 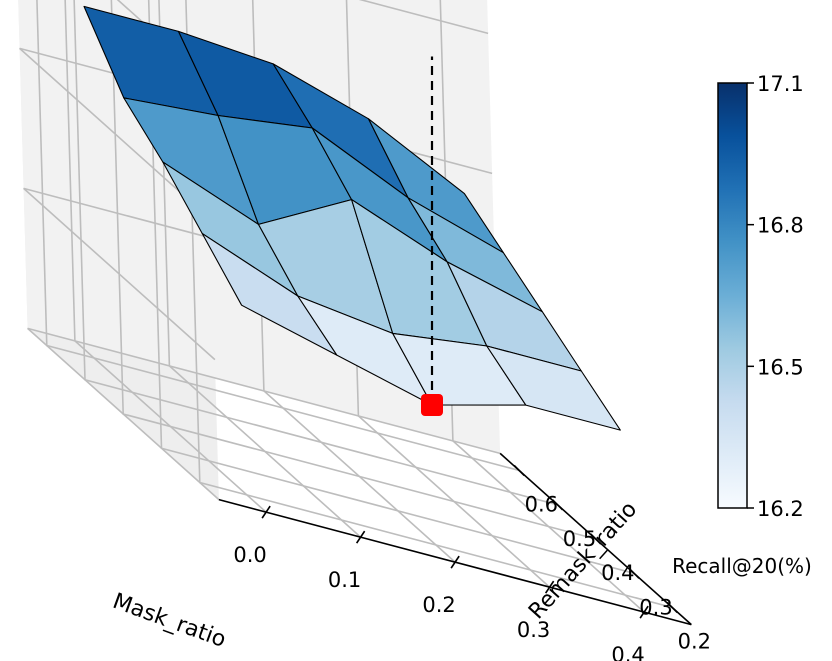 What do you see at coordinates (760, 296) in the screenshot?
I see `colorbar: 16.2 16.5 16.8 17.1` at bounding box center [760, 296].